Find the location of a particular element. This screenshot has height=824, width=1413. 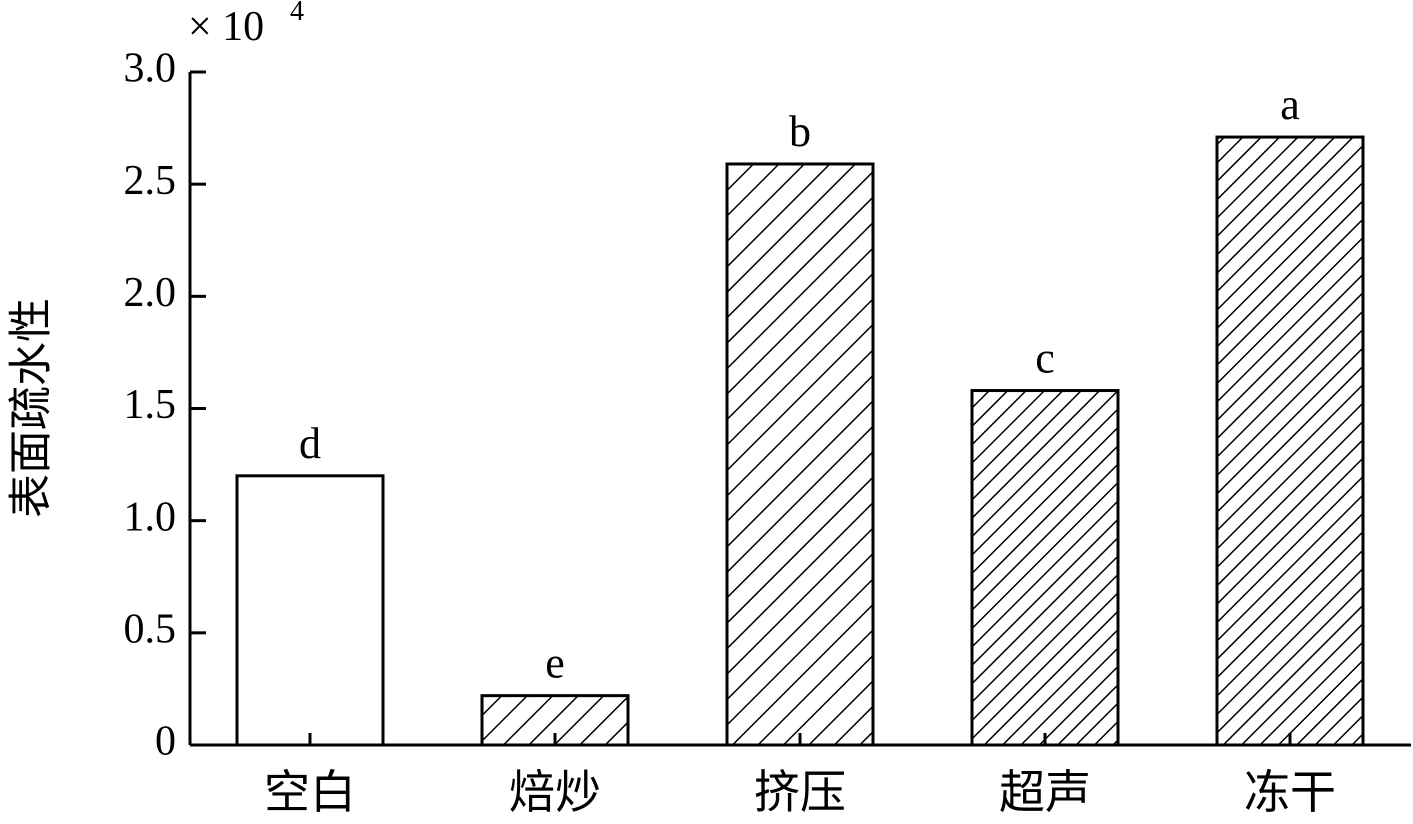

y-ticks: 0 0.5 1.0 1.5 2.0 2.5 3.0 is located at coordinates (165, 405).